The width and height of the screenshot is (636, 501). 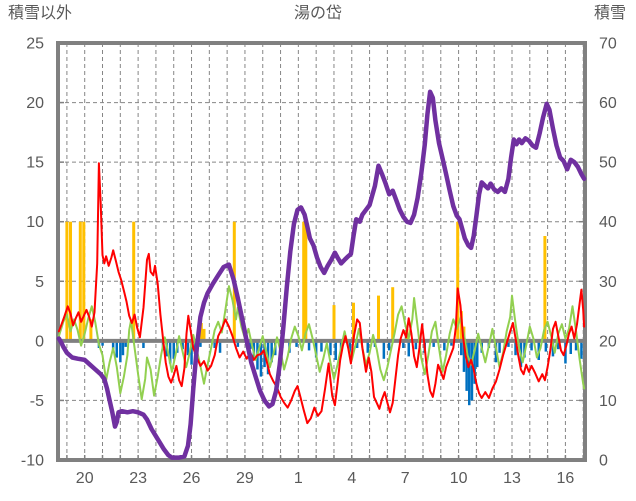 I want to click on right-axis-tick-label: 40, so click(x=608, y=222).